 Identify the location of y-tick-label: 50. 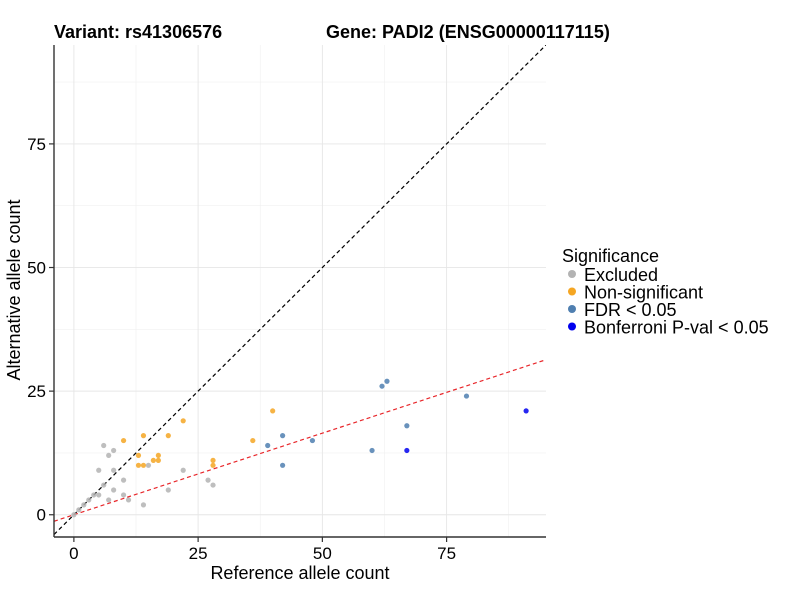
(36, 268).